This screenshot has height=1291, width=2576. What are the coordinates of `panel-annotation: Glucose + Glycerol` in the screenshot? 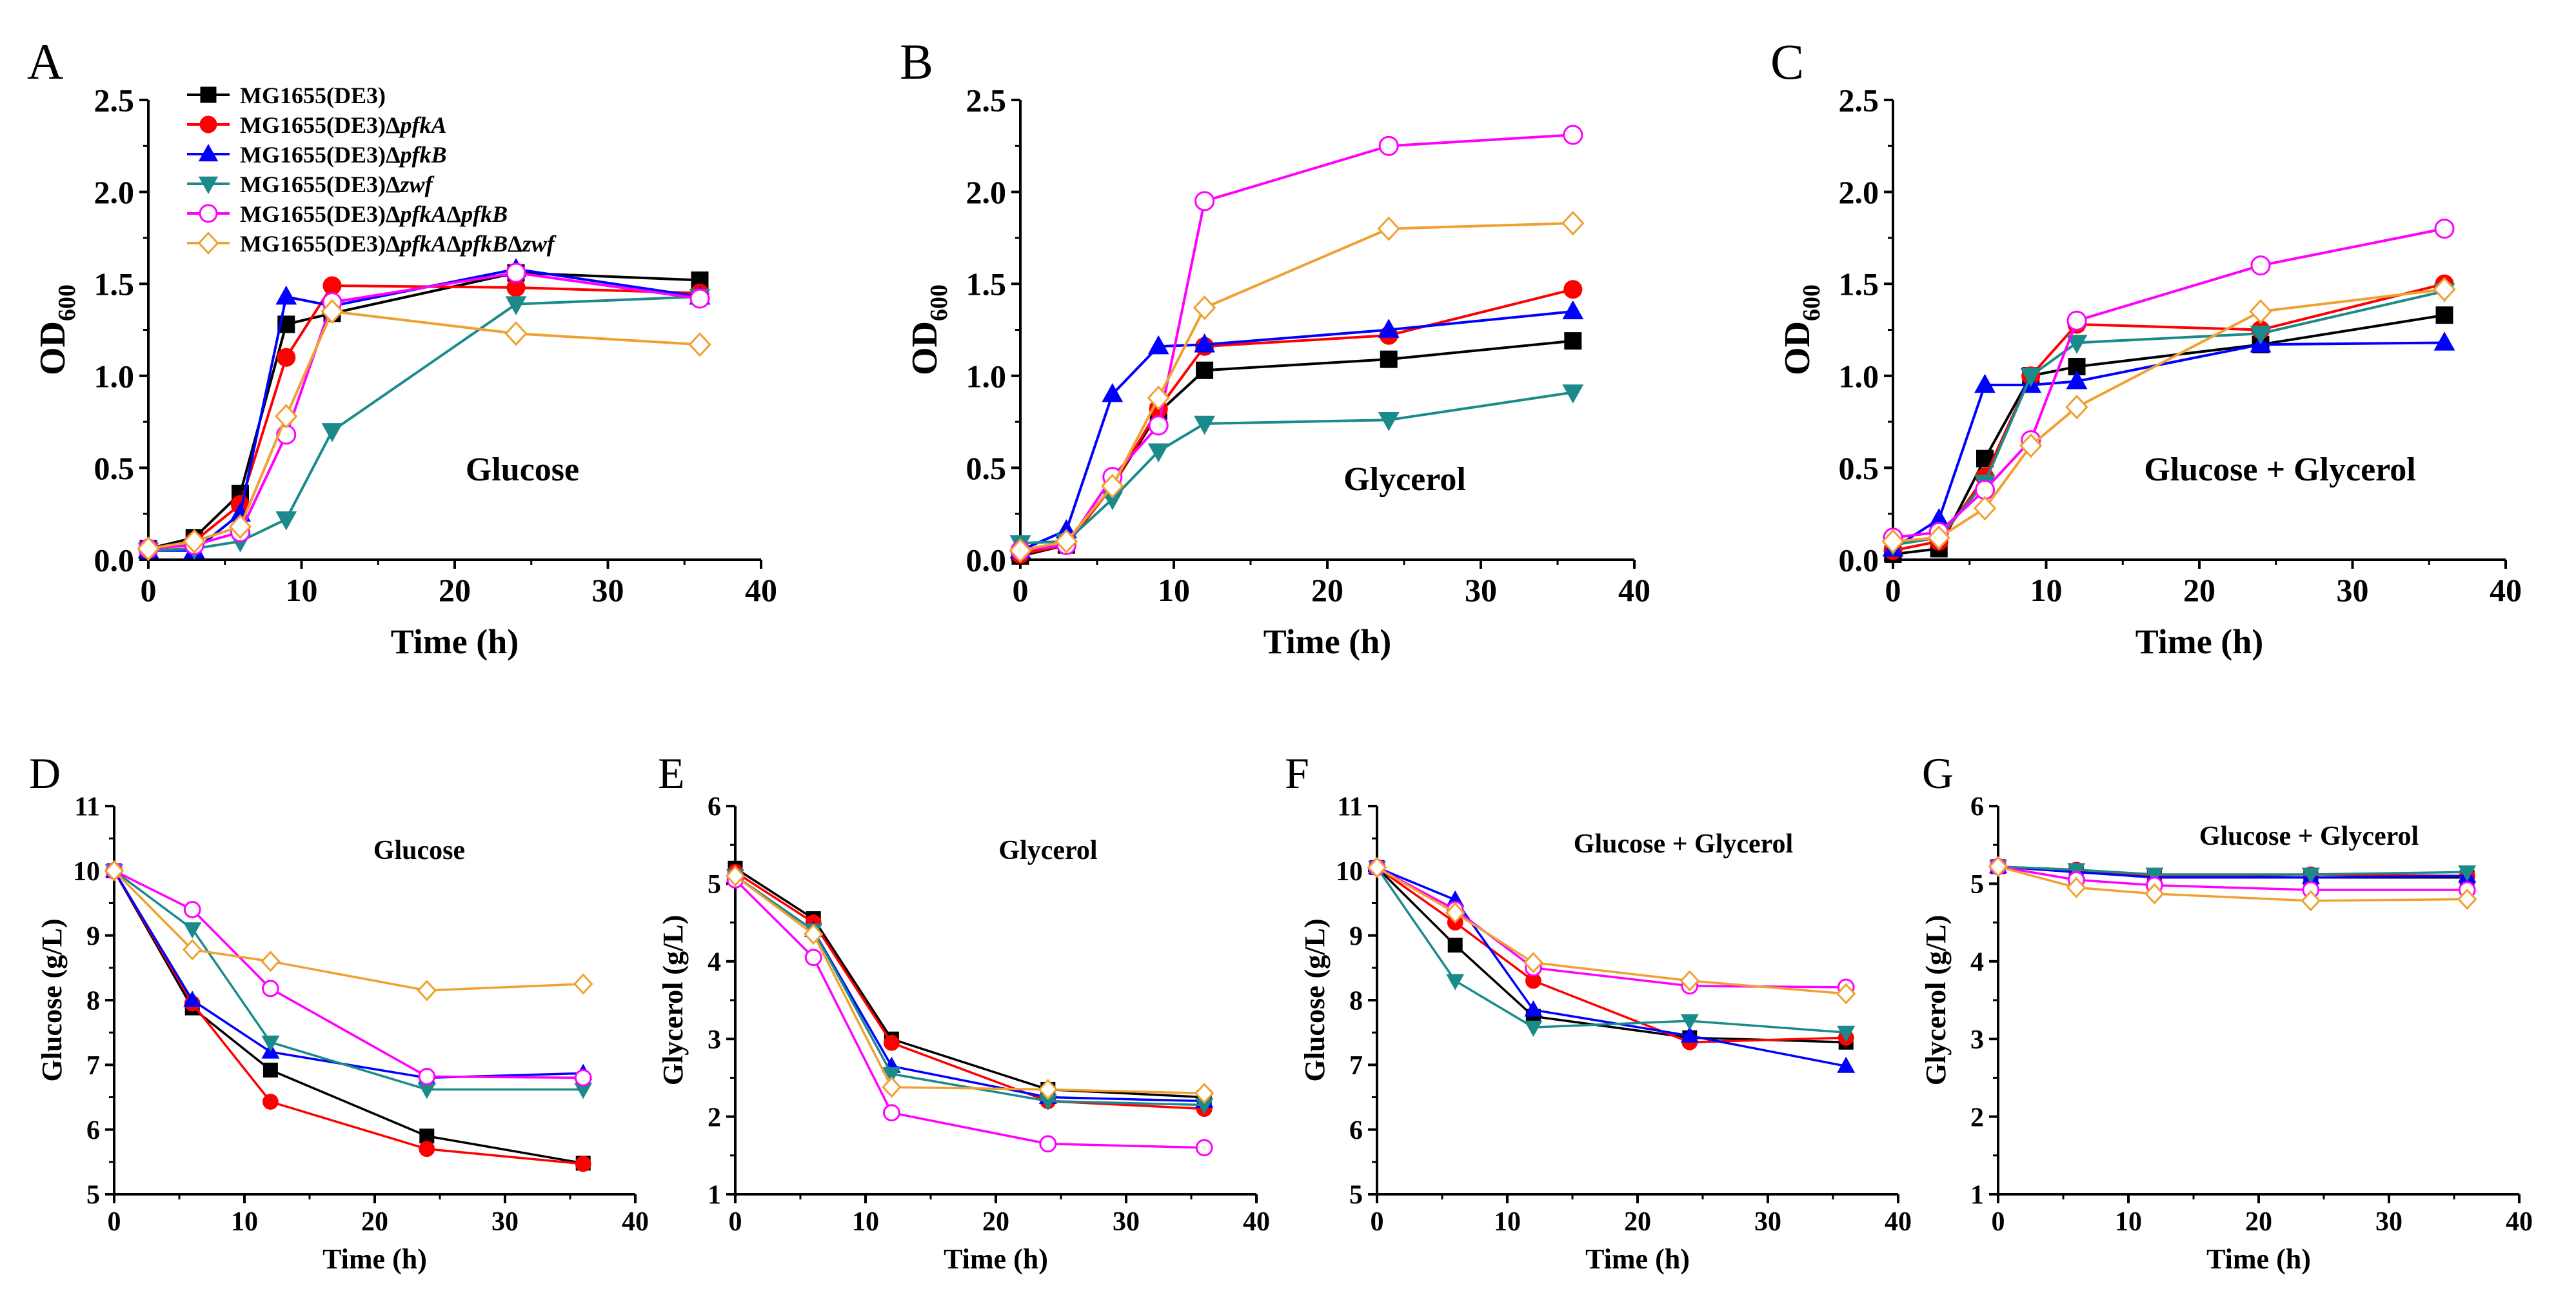 It's located at (1683, 844).